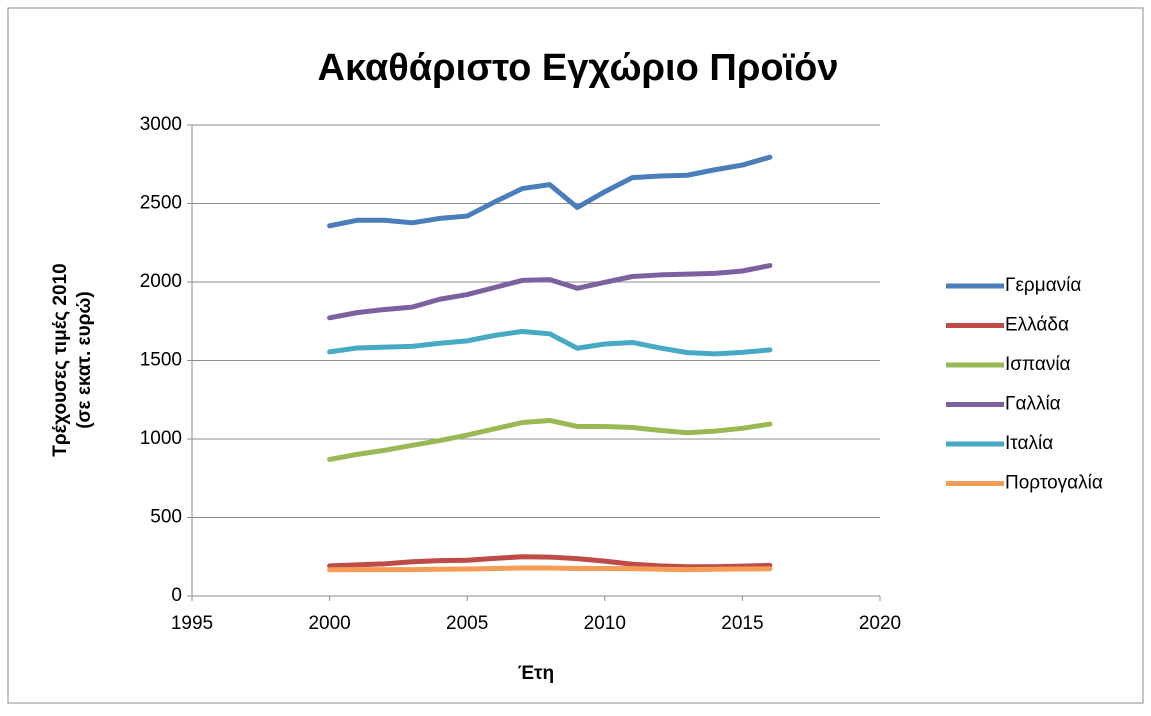 This screenshot has height=716, width=1151. What do you see at coordinates (329, 623) in the screenshot?
I see `x-tick-label: 2000` at bounding box center [329, 623].